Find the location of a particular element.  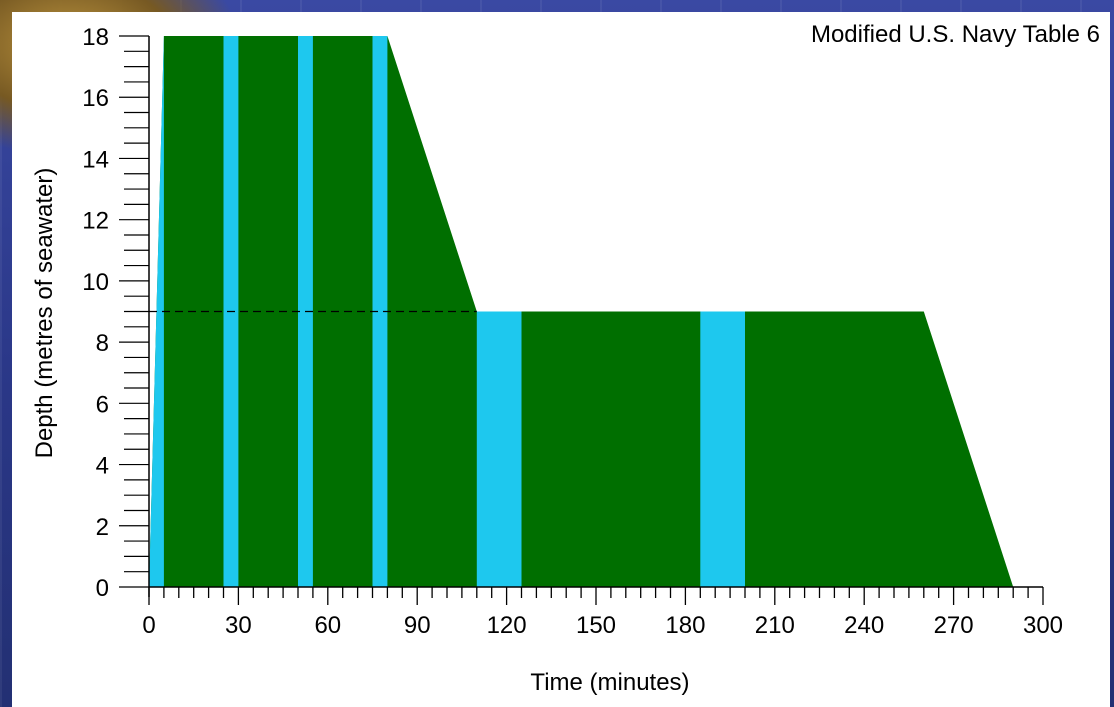

y-tick-label: 6 is located at coordinates (102, 404).